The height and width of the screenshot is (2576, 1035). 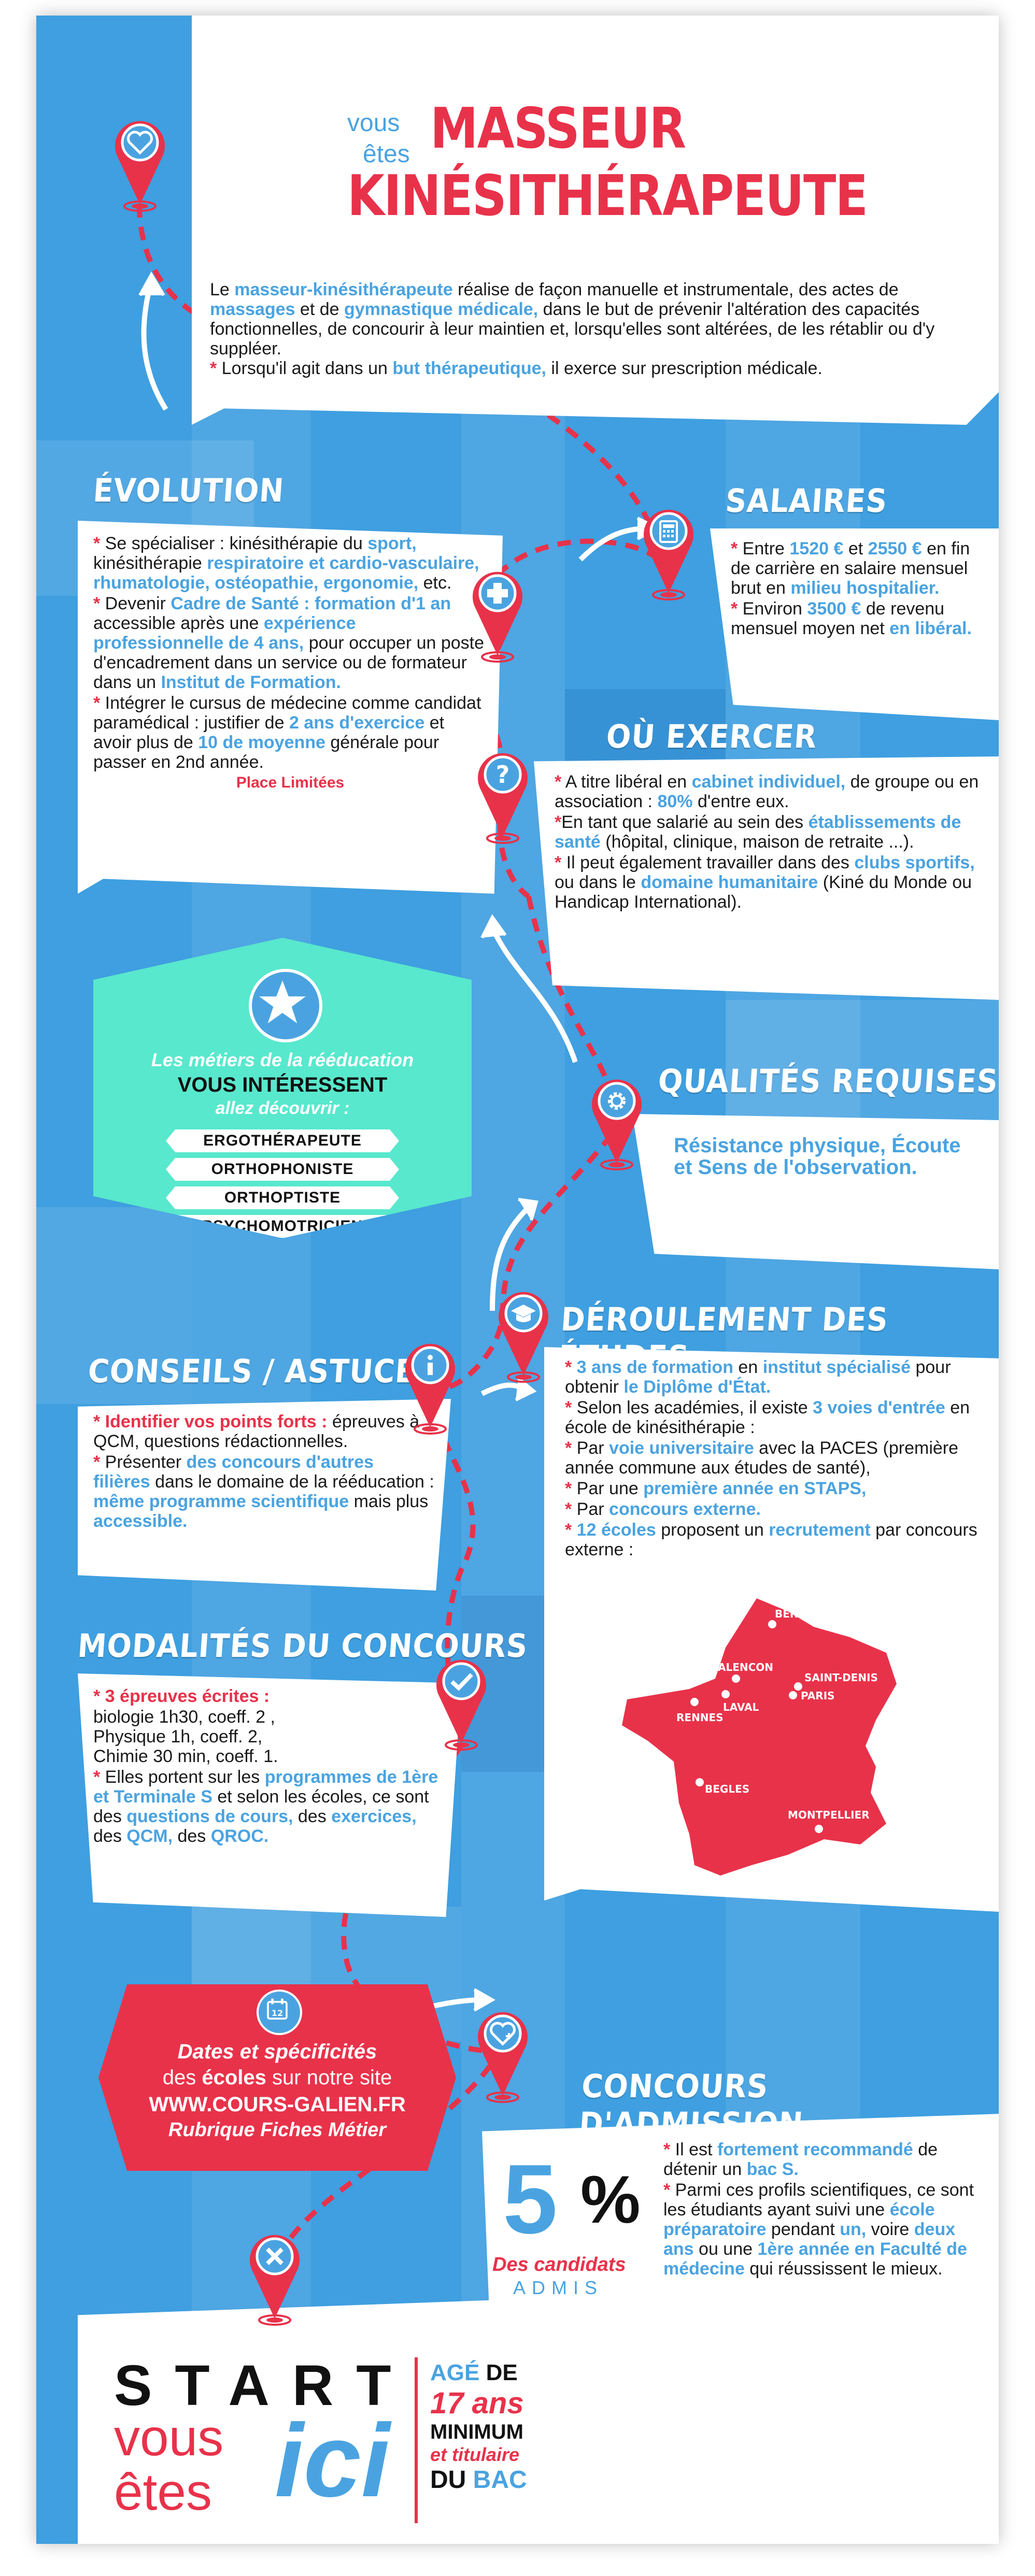 What do you see at coordinates (559, 2287) in the screenshot?
I see `stat-admis-label: ADMIS` at bounding box center [559, 2287].